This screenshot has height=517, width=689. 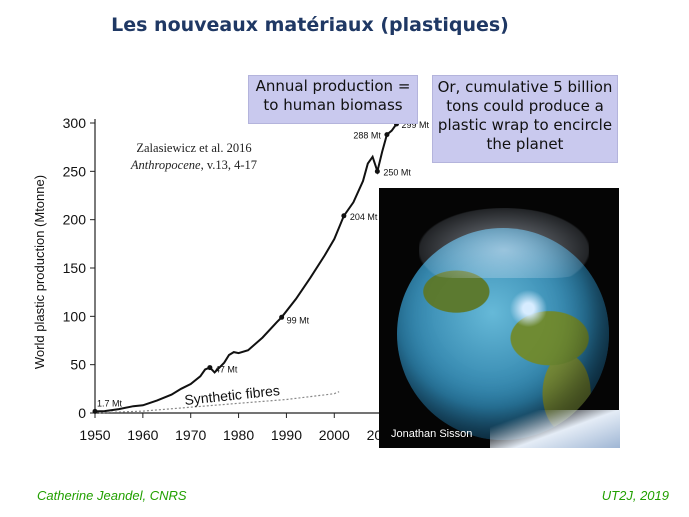 What do you see at coordinates (82, 413) in the screenshot?
I see `y-tick-label: 0` at bounding box center [82, 413].